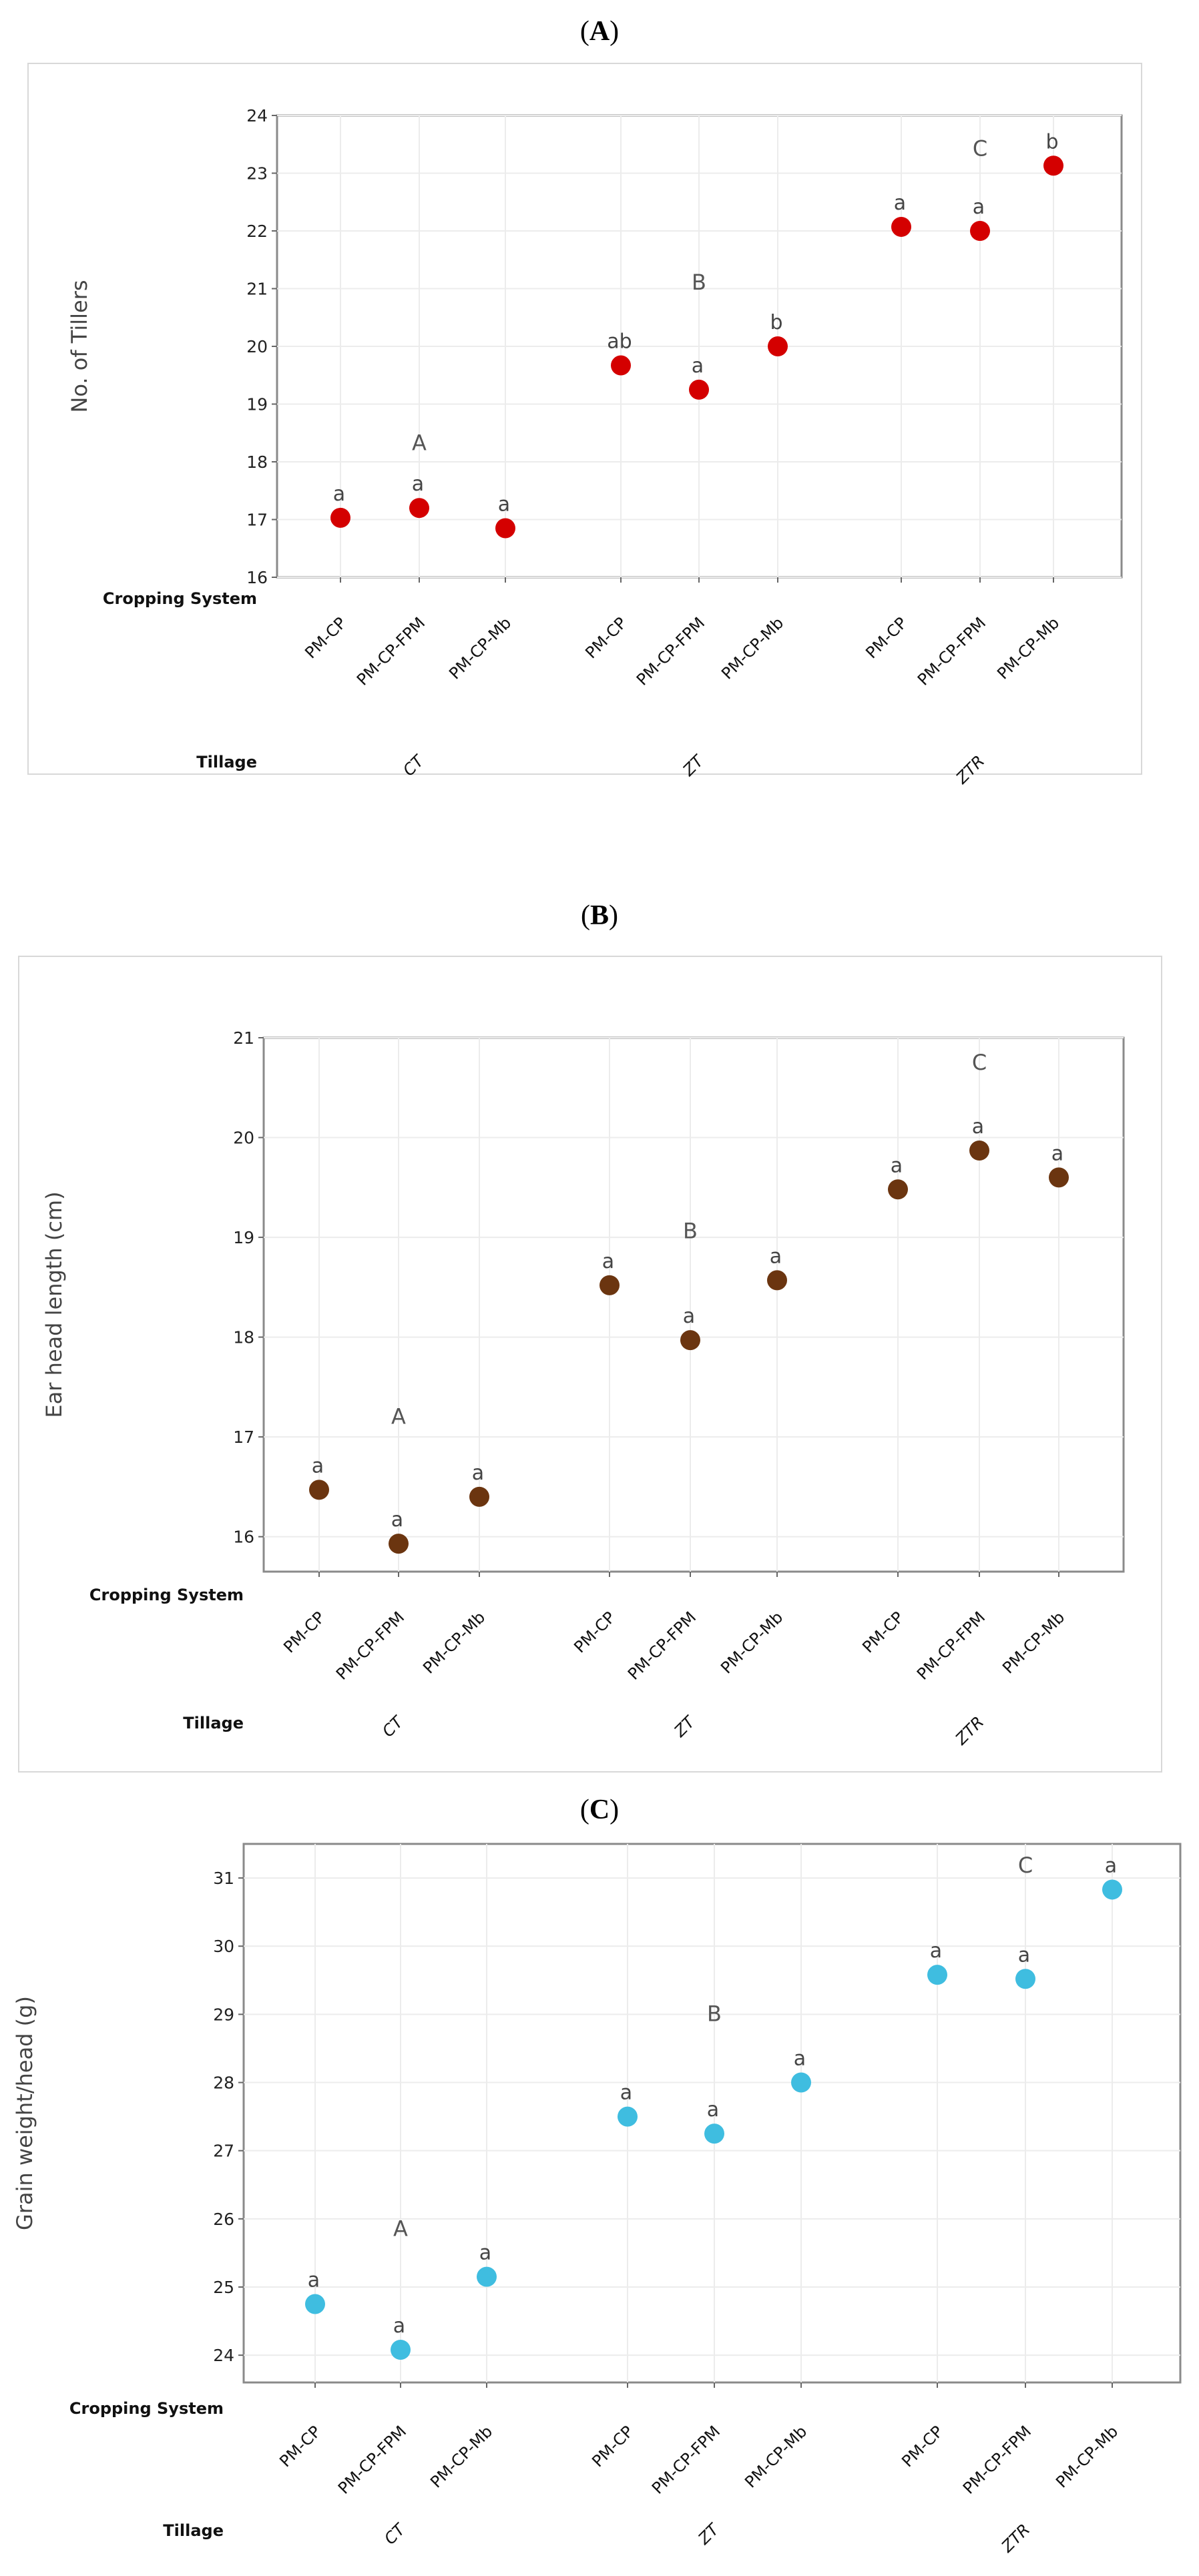 This screenshot has height=2576, width=1199. What do you see at coordinates (54, 1304) in the screenshot?
I see `y-axis-title: Ear head length (cm)` at bounding box center [54, 1304].